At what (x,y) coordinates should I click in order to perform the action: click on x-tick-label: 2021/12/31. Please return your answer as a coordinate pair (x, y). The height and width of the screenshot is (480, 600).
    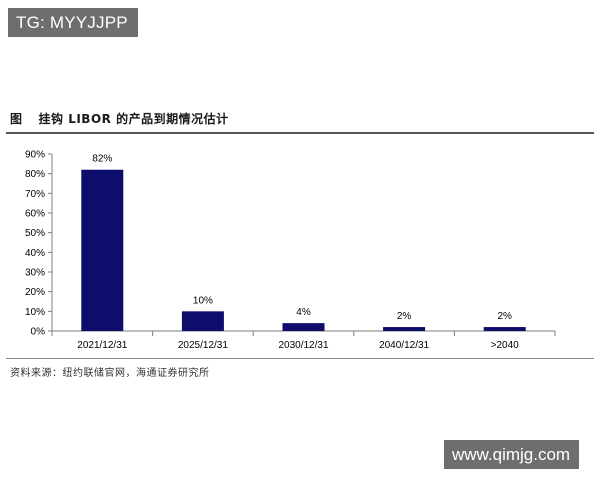
    Looking at the image, I should click on (102, 345).